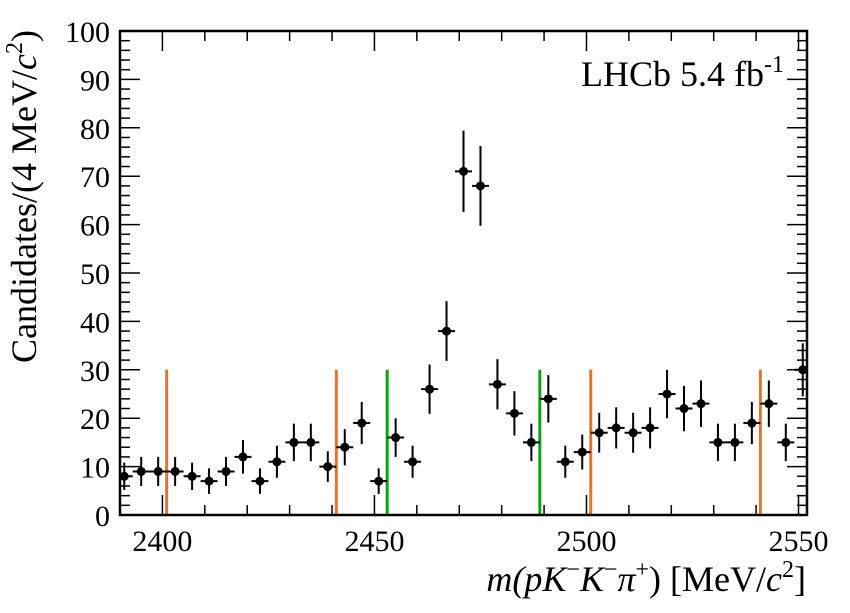  I want to click on x-tick-label: 2550, so click(799, 541).